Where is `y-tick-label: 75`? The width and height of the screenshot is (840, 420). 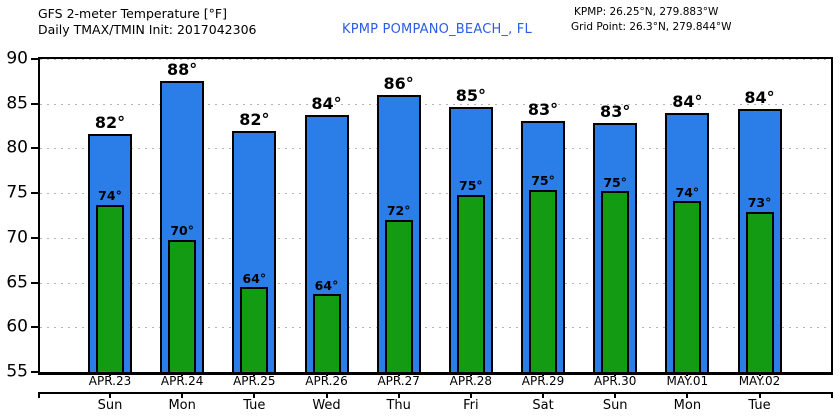 y-tick-label: 75 is located at coordinates (17, 192).